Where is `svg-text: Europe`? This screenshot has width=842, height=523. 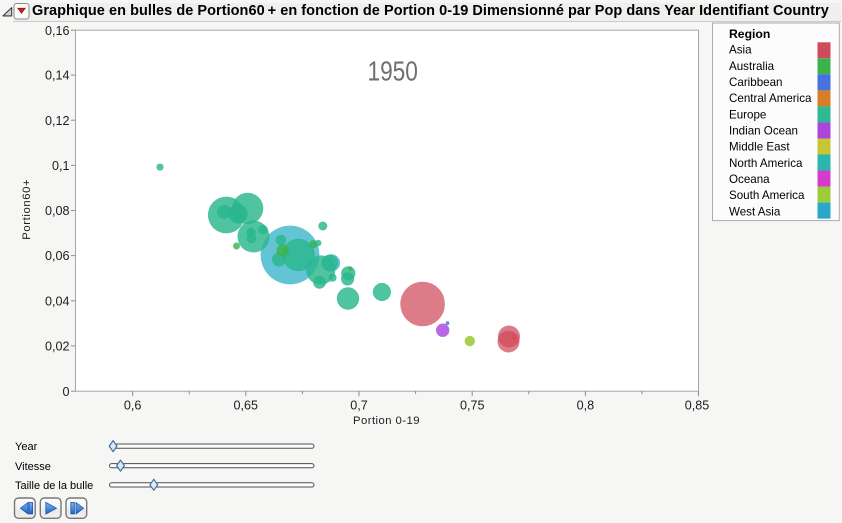
svg-text: Europe is located at coordinates (747, 114).